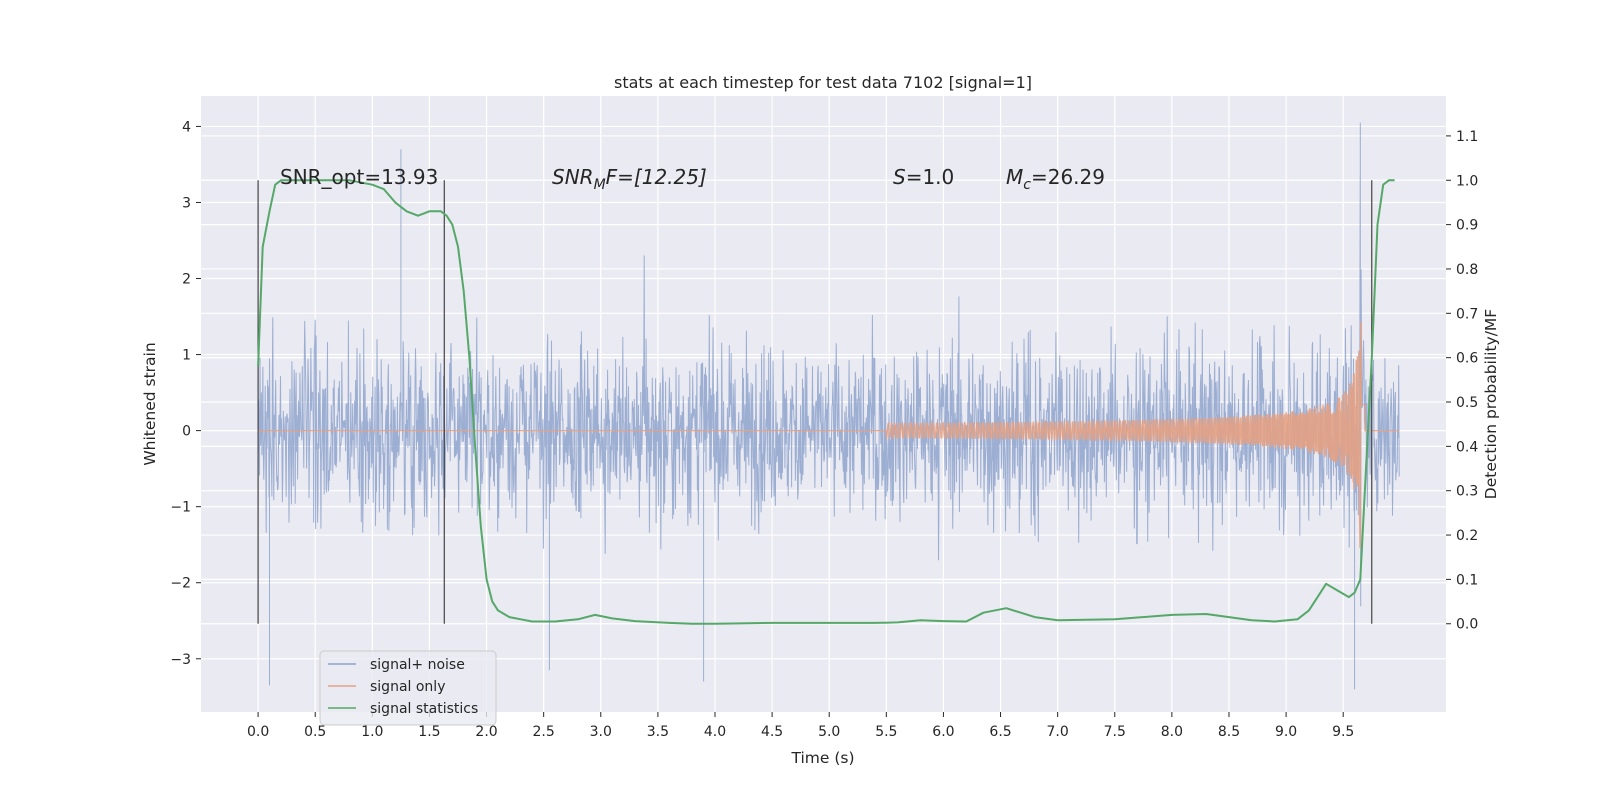 This screenshot has height=800, width=1600. What do you see at coordinates (1058, 732) in the screenshot?
I see `x-tick-label: 7.0` at bounding box center [1058, 732].